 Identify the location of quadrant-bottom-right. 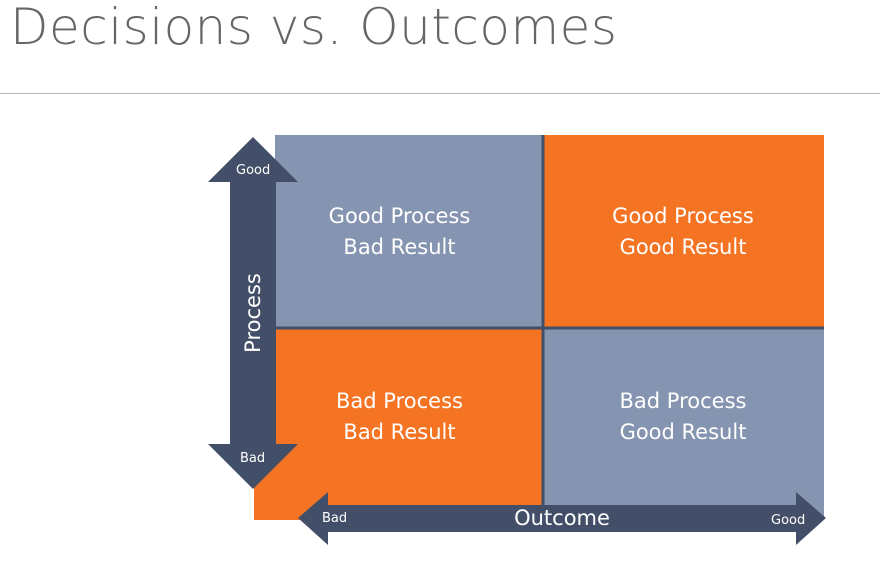
(683, 424).